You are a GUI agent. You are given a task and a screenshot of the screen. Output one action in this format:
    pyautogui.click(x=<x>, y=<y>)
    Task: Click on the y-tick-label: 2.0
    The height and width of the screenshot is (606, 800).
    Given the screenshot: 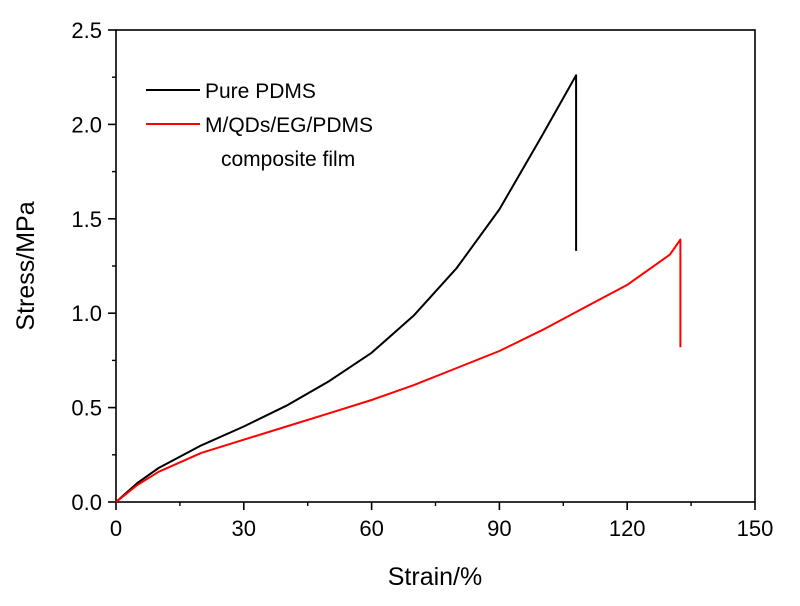 What is the action you would take?
    pyautogui.click(x=86, y=124)
    